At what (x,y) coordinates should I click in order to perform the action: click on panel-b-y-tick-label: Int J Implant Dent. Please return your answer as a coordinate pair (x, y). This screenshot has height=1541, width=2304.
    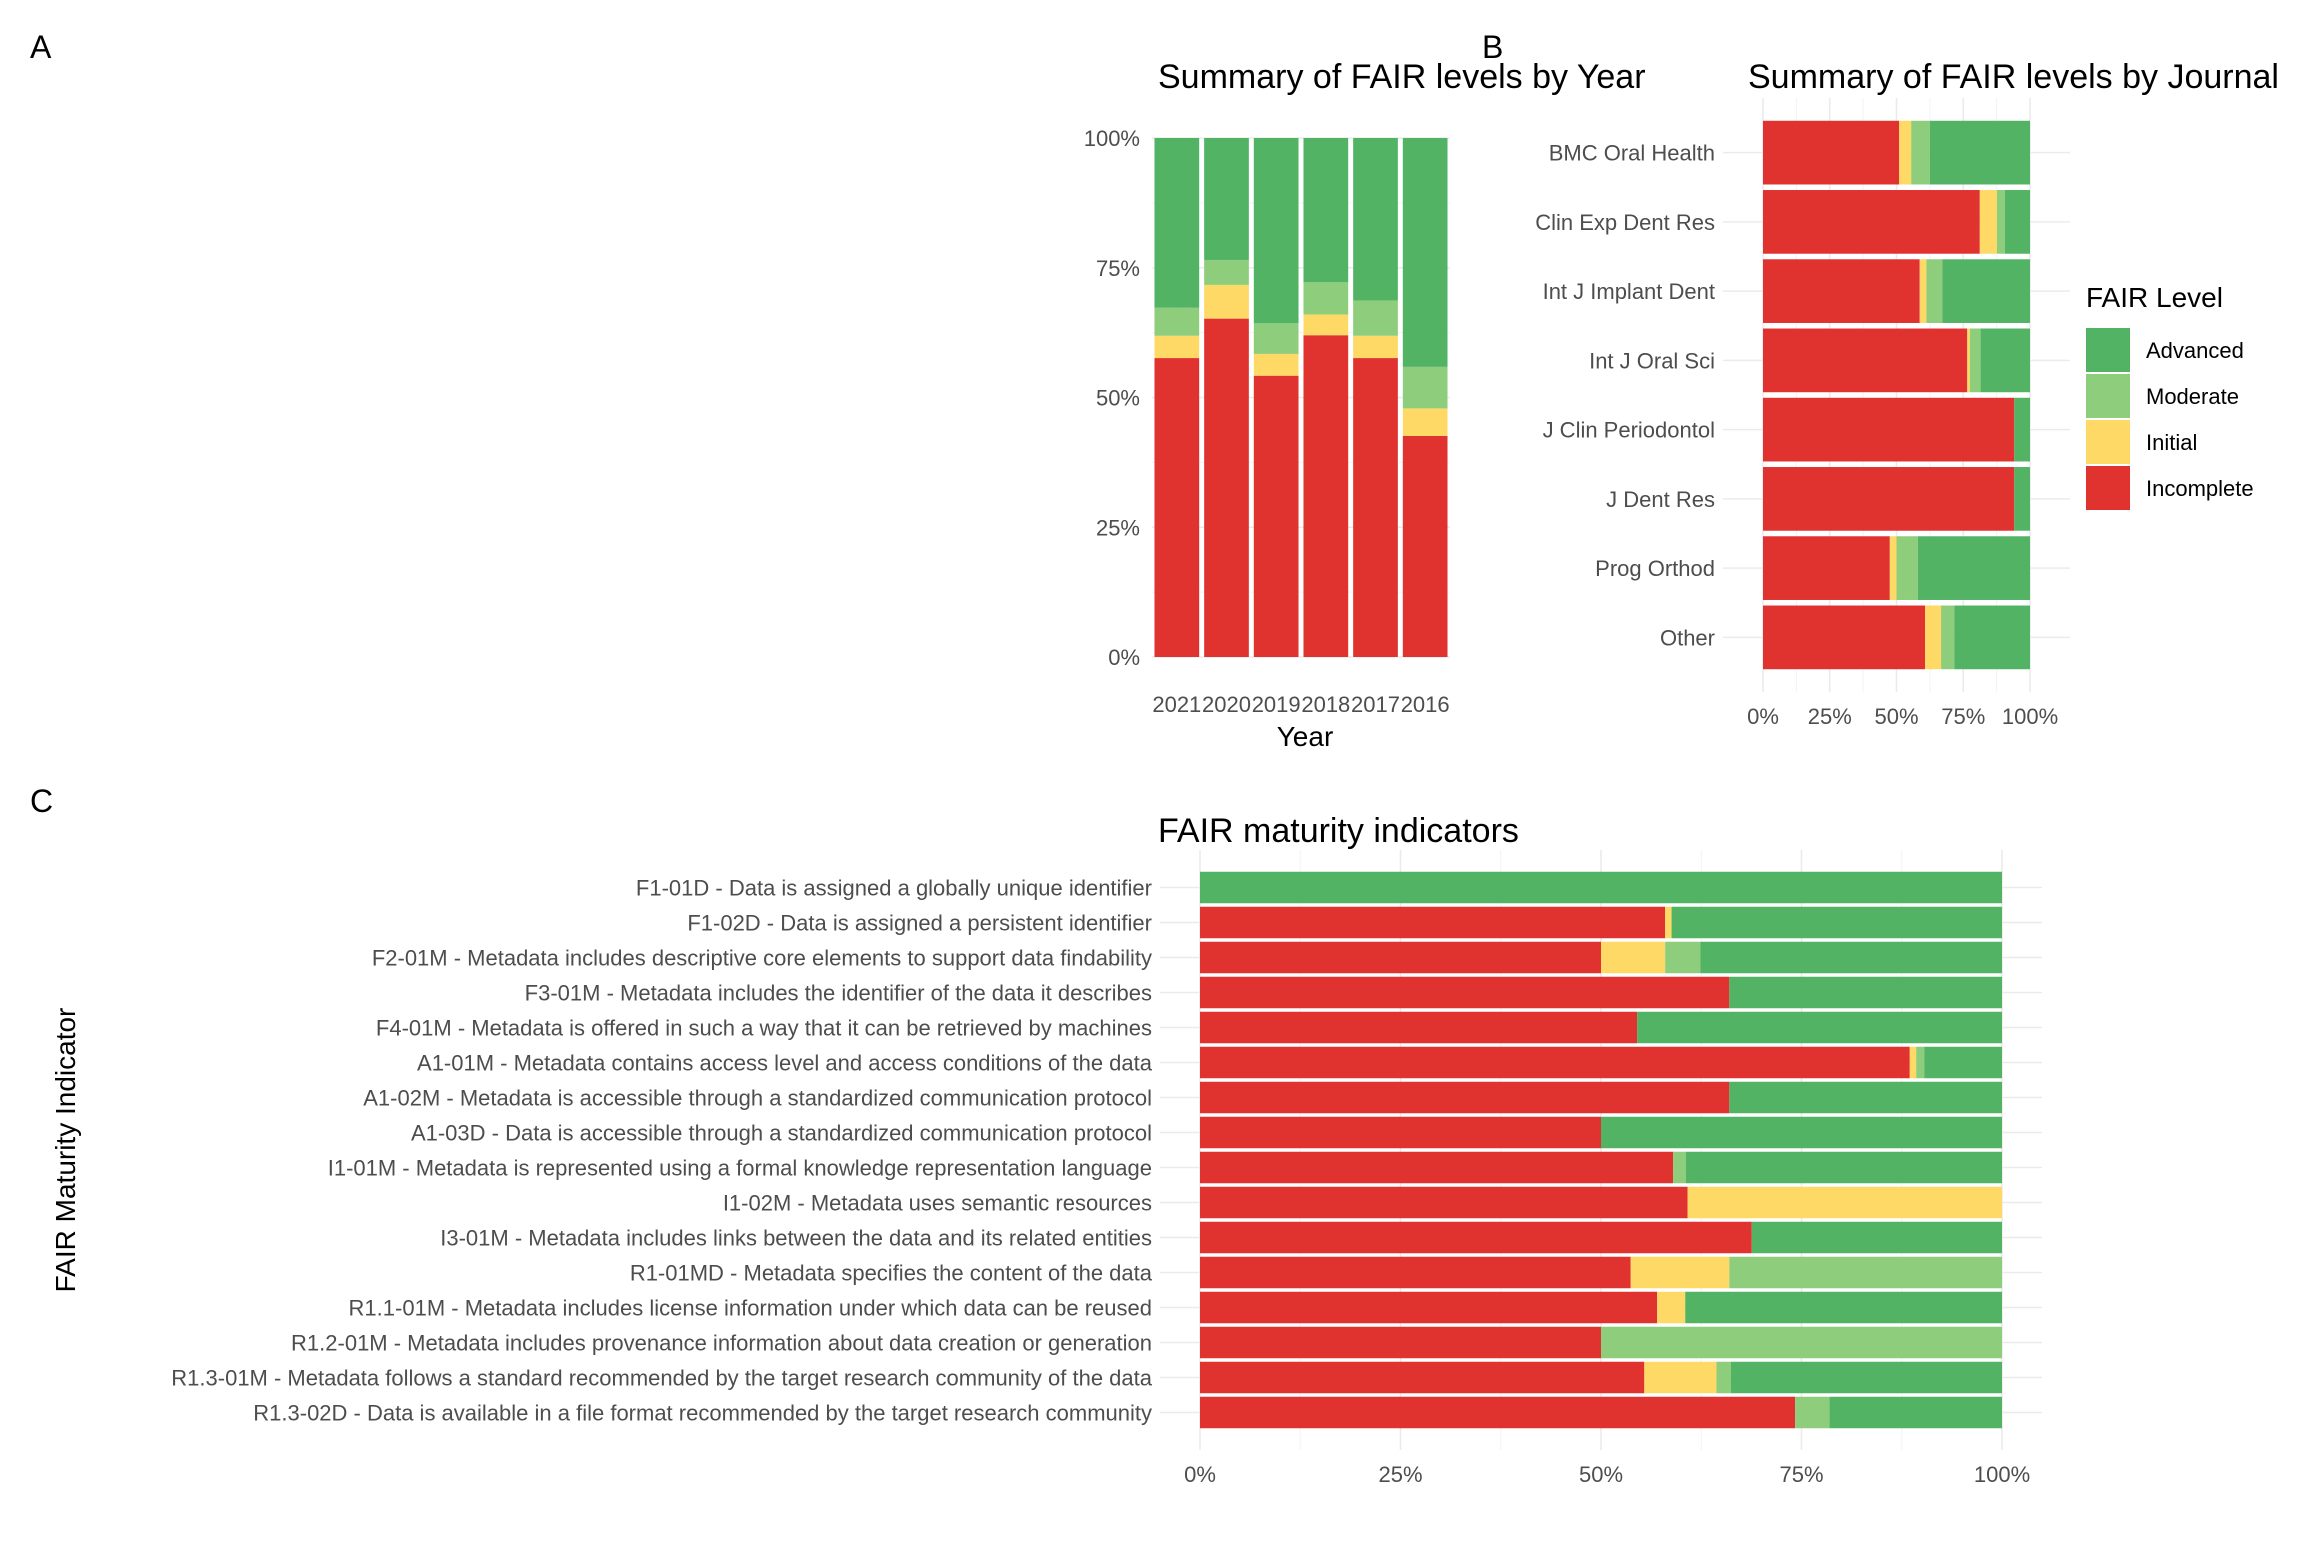
    Looking at the image, I should click on (1629, 291).